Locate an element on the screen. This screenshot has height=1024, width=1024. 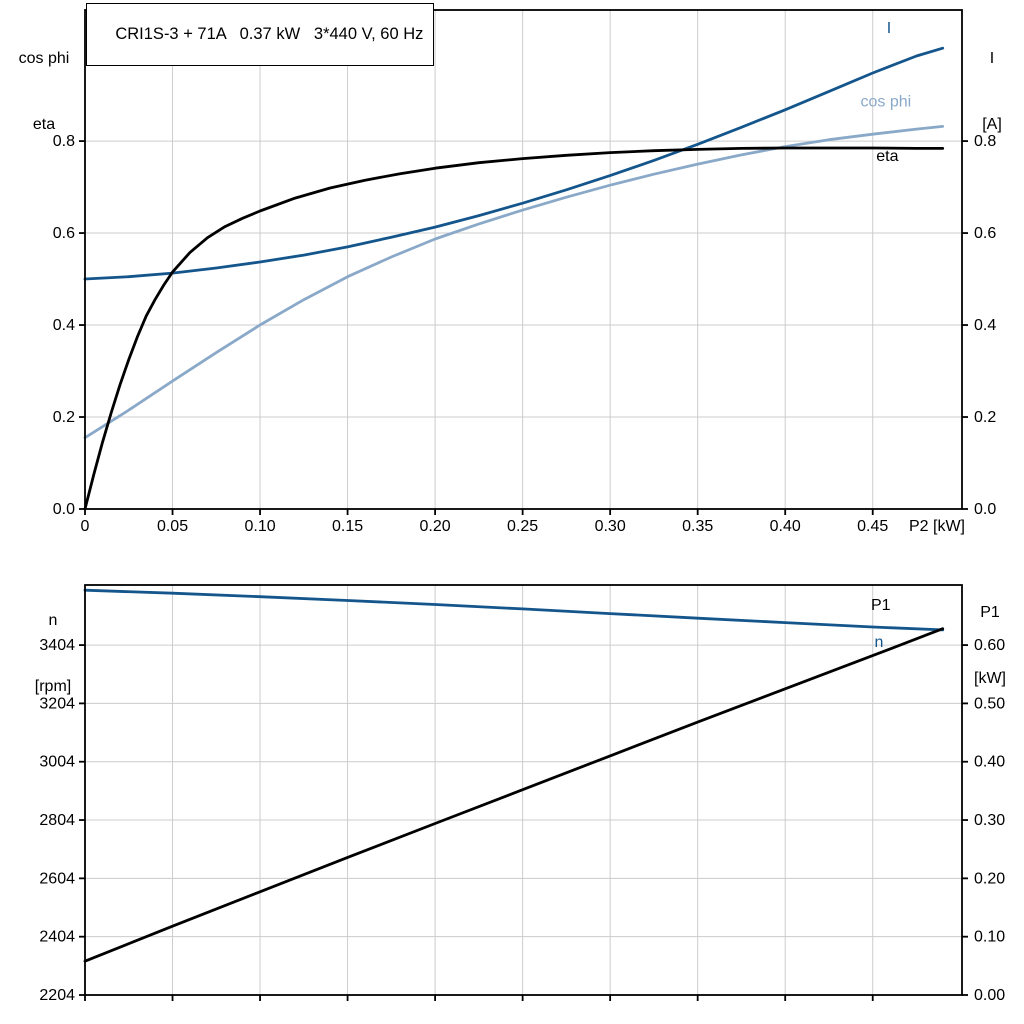
right-tick-label: 0.4 is located at coordinates (985, 325).